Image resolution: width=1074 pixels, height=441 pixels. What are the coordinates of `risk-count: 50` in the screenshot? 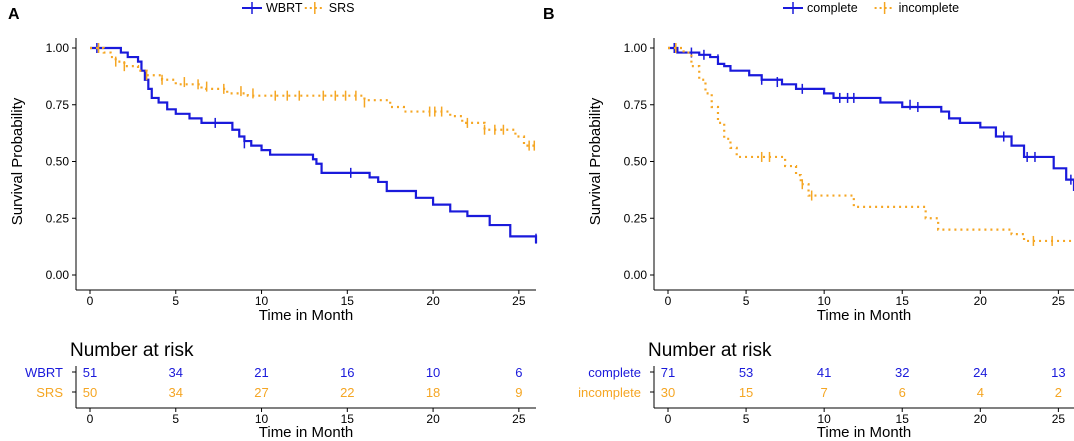 It's located at (90, 392).